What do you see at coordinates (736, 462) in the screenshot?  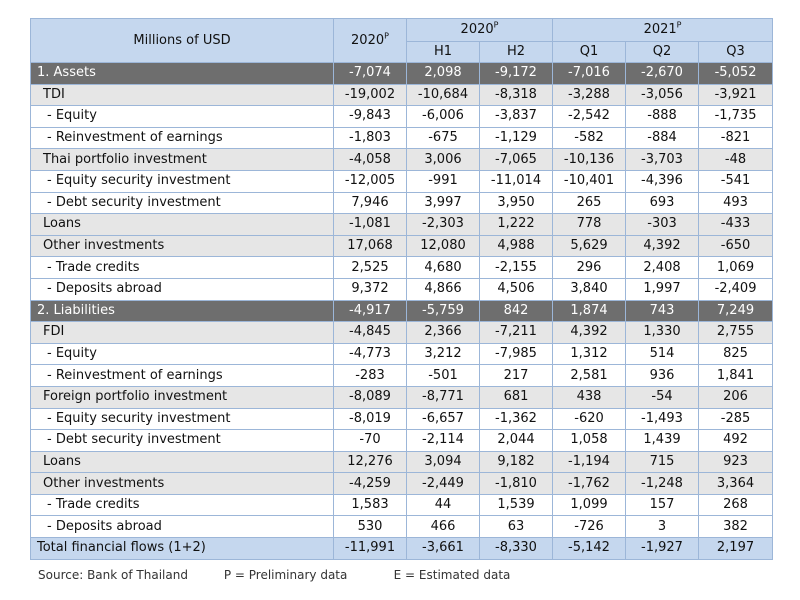 I see `value-cell: 923` at bounding box center [736, 462].